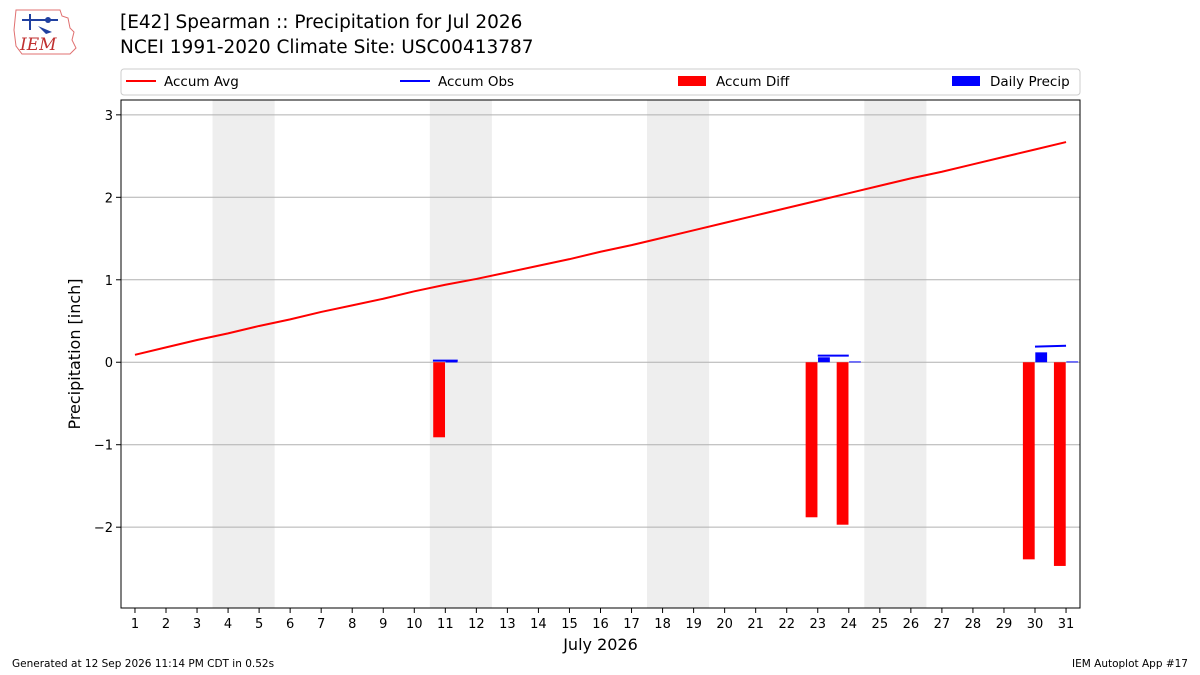 This screenshot has height=675, width=1200. I want to click on y-axis-ticks: 3 2 1 0 −1 −2, so click(107, 322).